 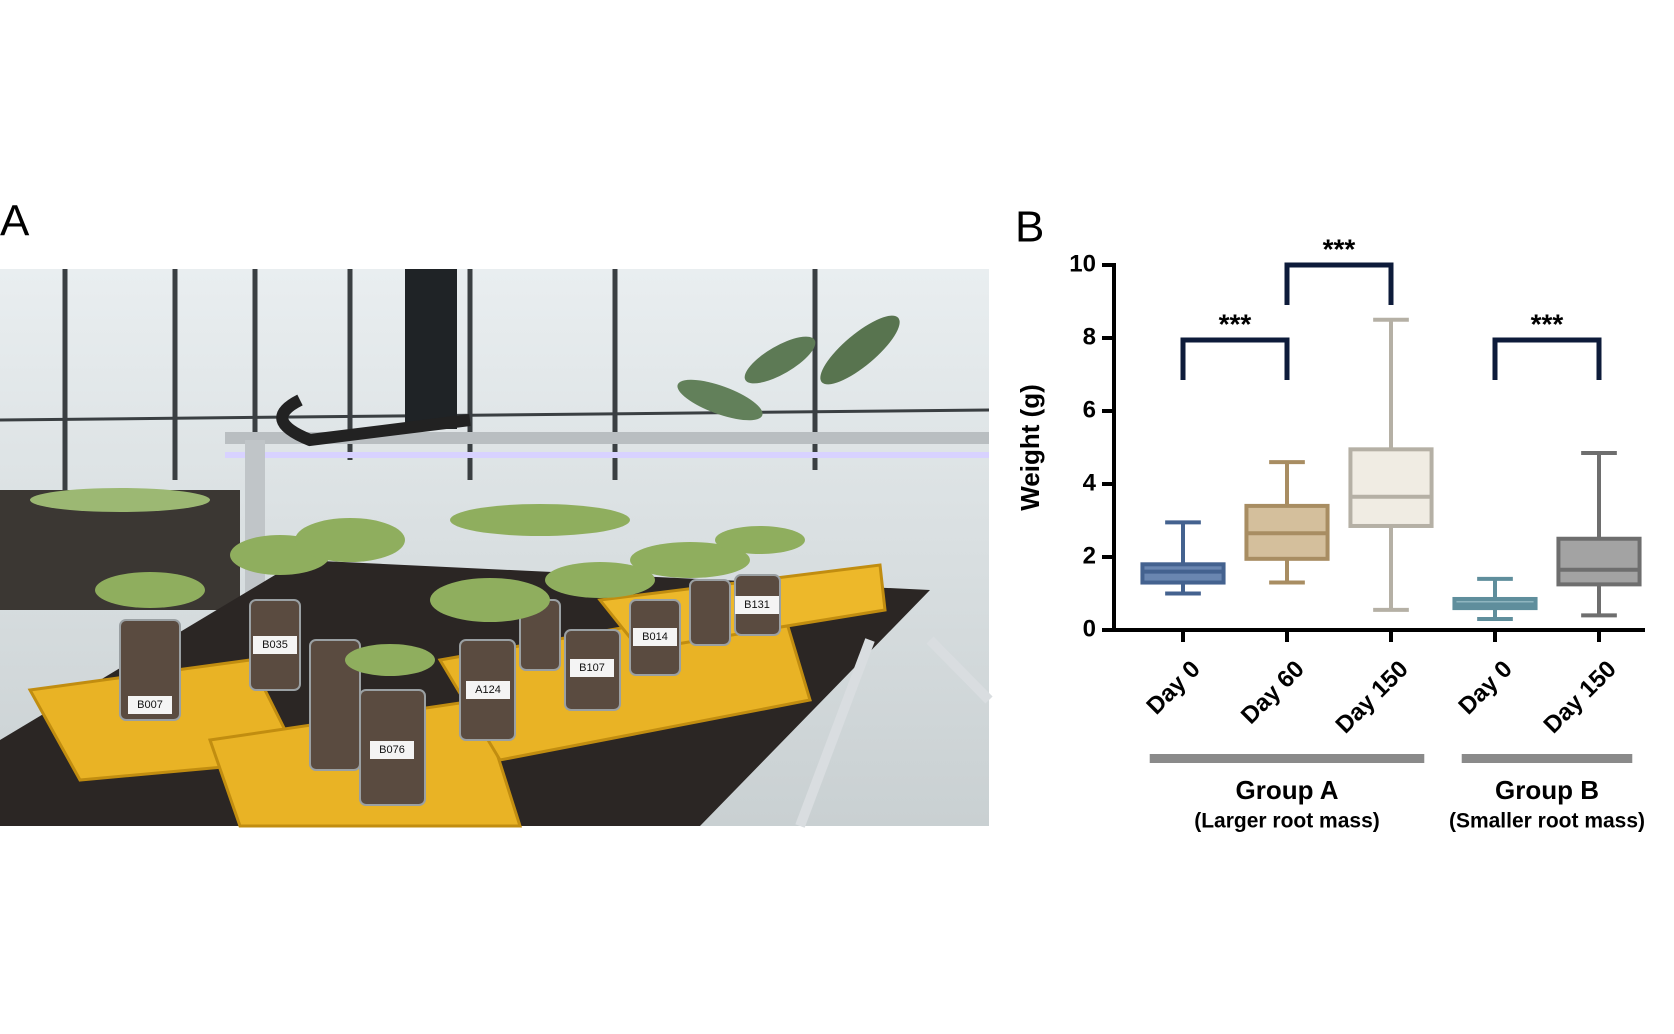 What do you see at coordinates (1547, 790) in the screenshot?
I see `group-name: Group B` at bounding box center [1547, 790].